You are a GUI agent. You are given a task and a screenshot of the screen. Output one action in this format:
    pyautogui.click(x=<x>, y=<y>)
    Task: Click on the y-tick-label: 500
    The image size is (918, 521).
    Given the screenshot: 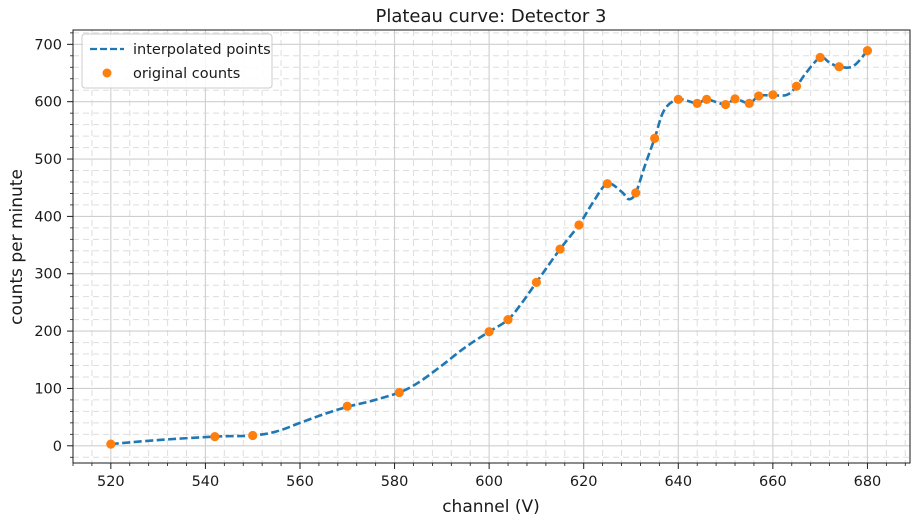 What is the action you would take?
    pyautogui.click(x=48, y=160)
    